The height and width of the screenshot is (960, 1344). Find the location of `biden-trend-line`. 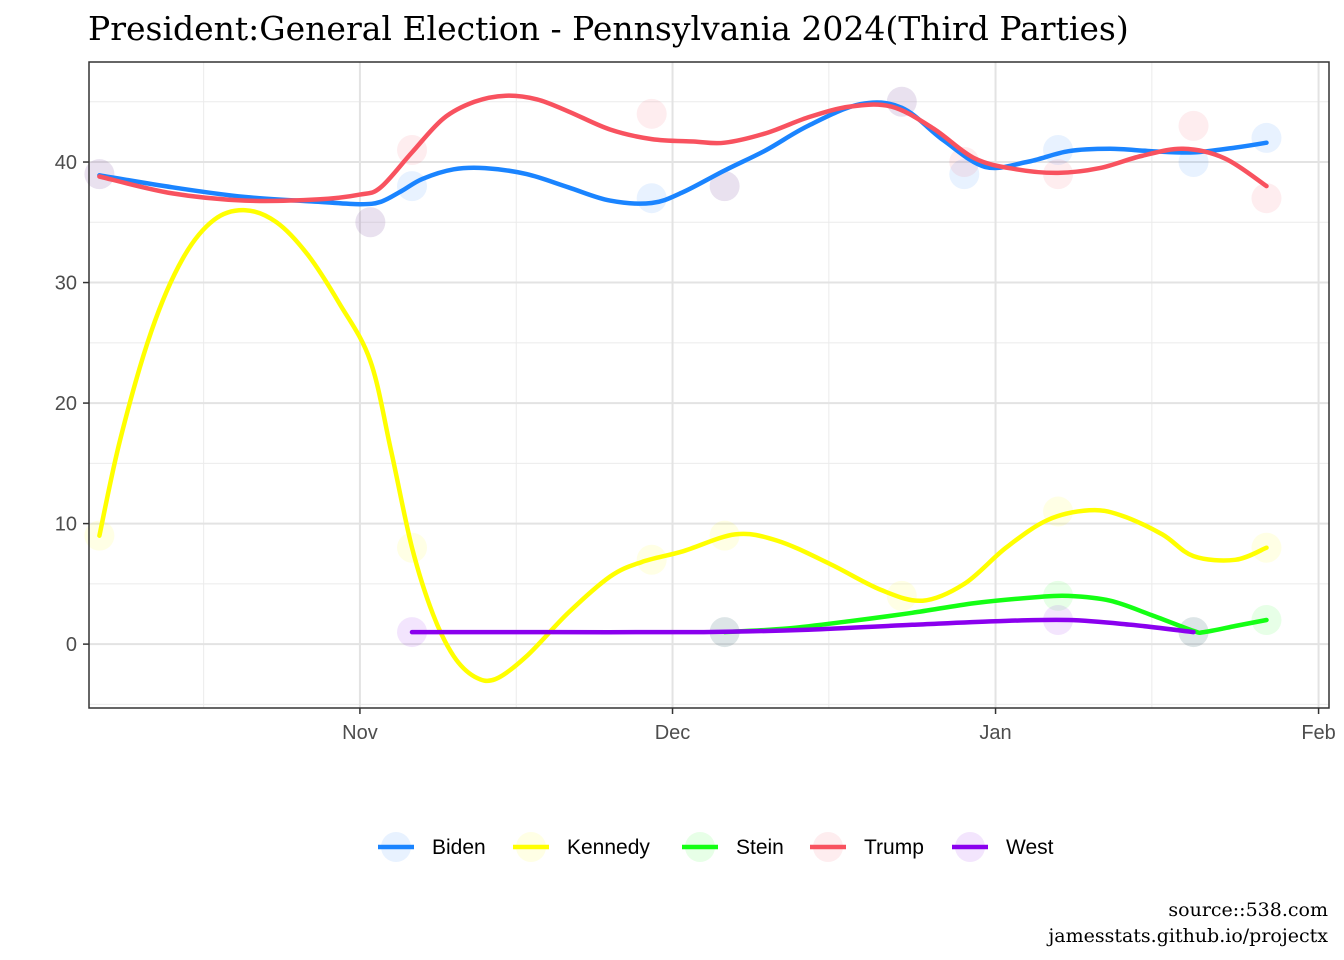

biden-trend-line is located at coordinates (683, 153).